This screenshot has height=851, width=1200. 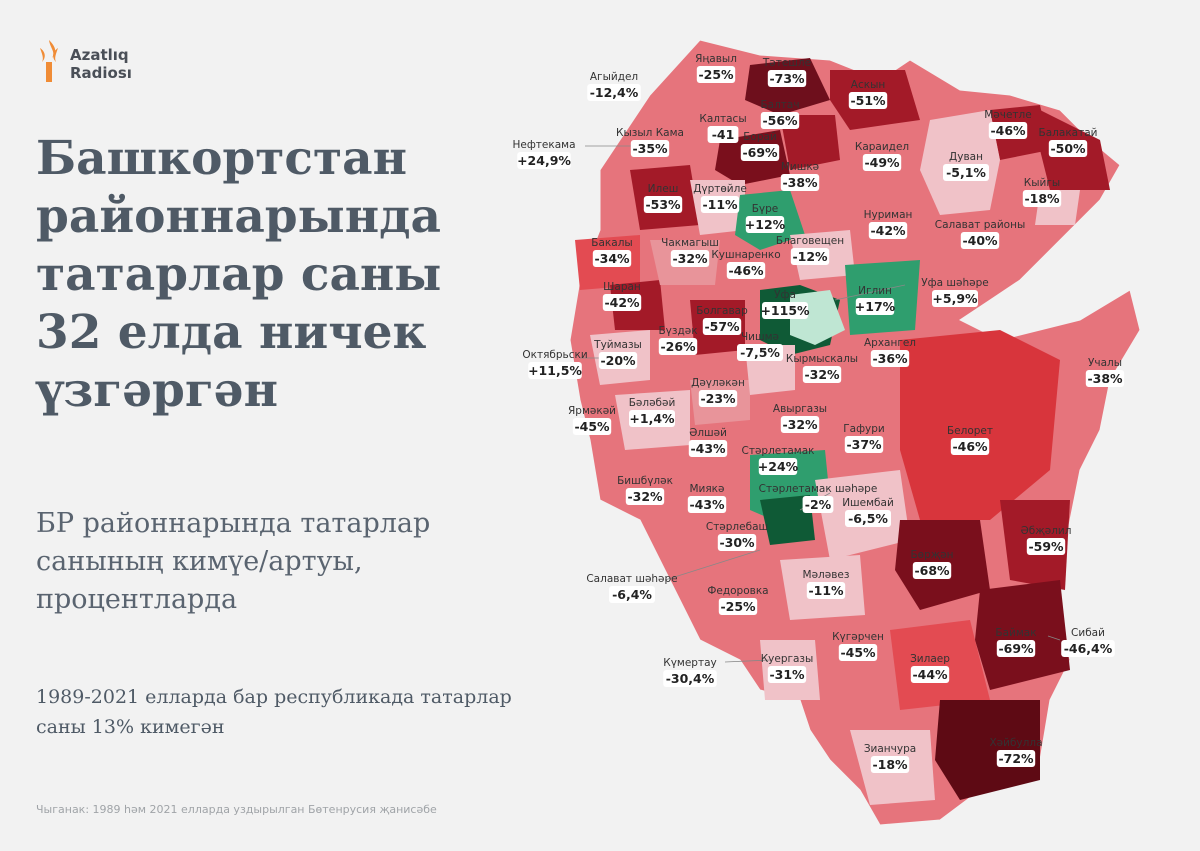 I want to click on region-value: -31%, so click(x=787, y=674).